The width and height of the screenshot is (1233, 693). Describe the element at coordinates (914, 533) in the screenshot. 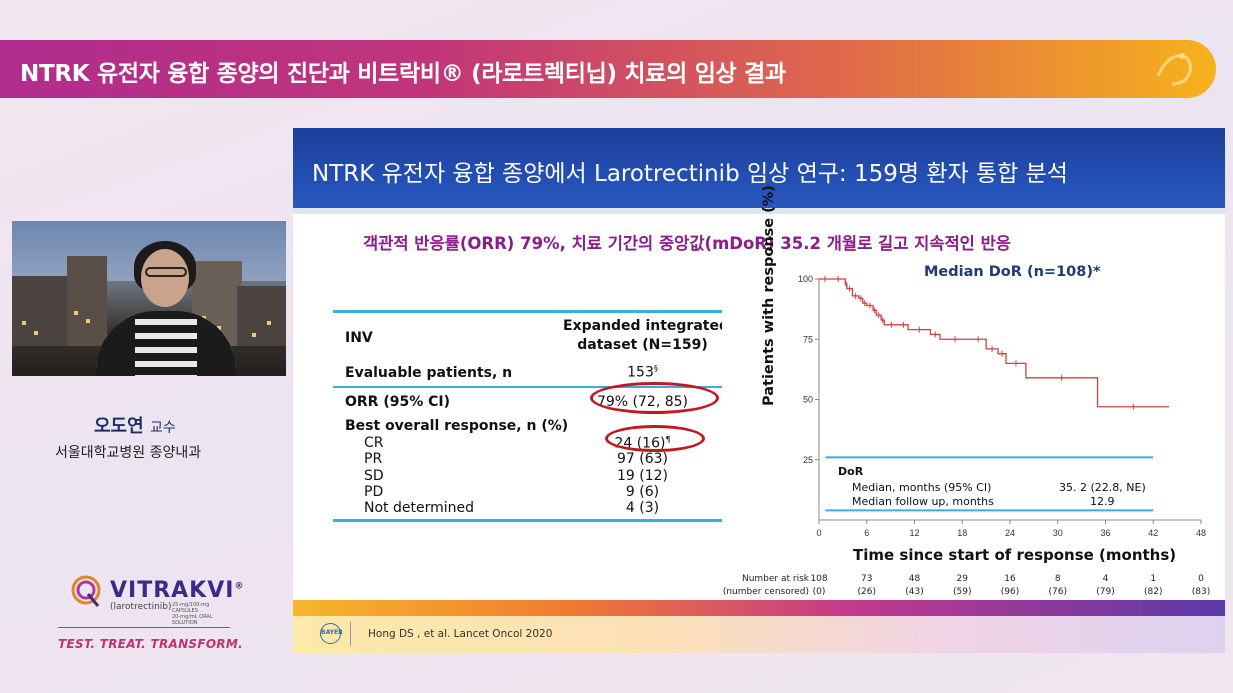

I see `x-tick-label: 12` at that location.